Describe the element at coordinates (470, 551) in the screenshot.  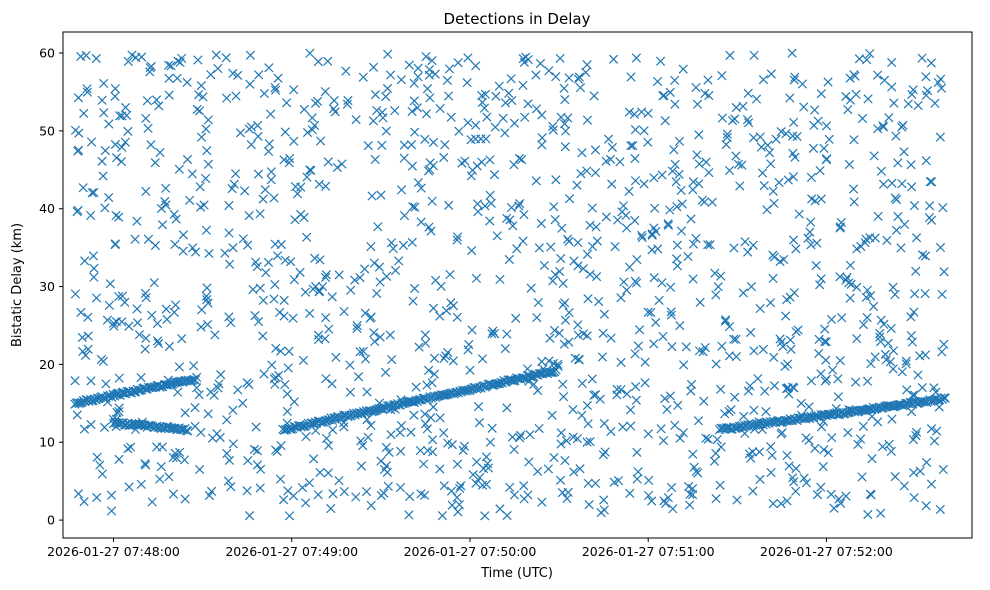
I see `x-tick-label: 2026-01-27 07:50:00` at that location.